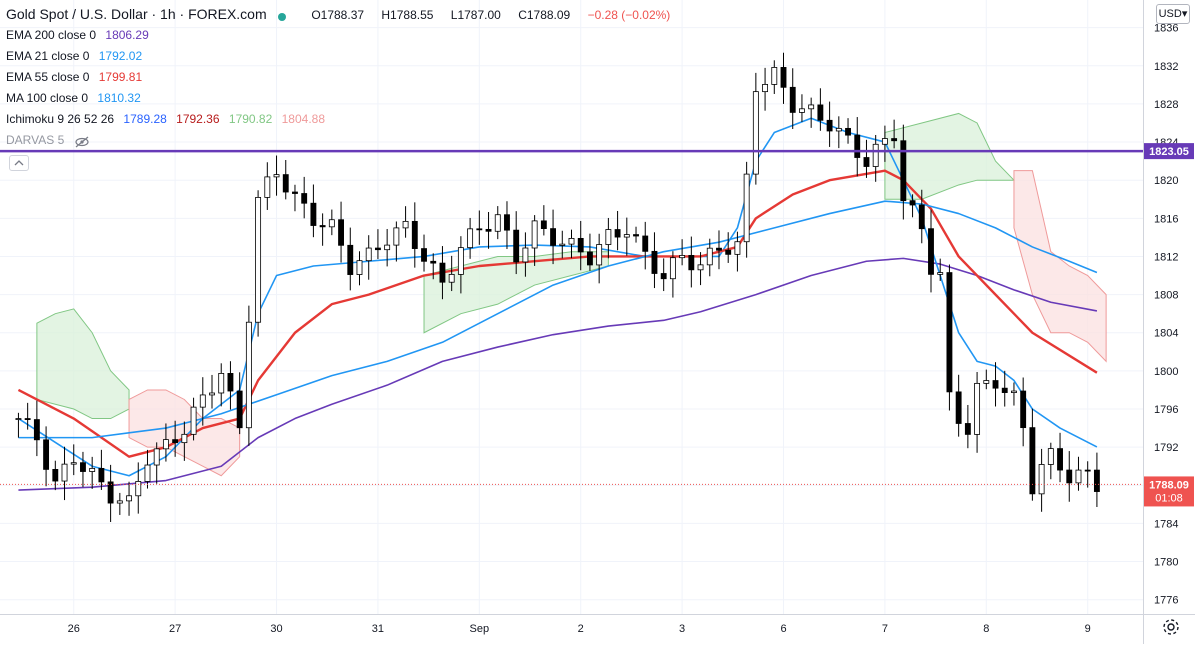 This screenshot has width=1195, height=649. What do you see at coordinates (145, 119) in the screenshot?
I see `indicator-value: 1789.28` at bounding box center [145, 119].